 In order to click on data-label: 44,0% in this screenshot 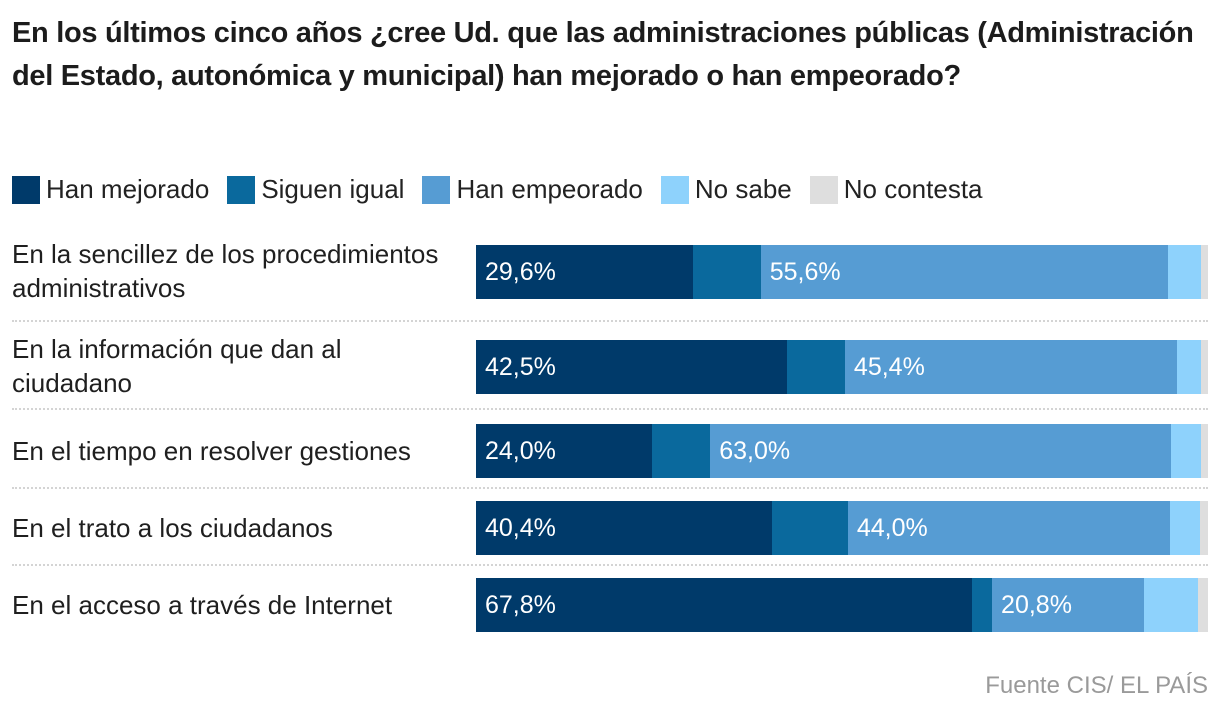, I will do `click(892, 528)`.